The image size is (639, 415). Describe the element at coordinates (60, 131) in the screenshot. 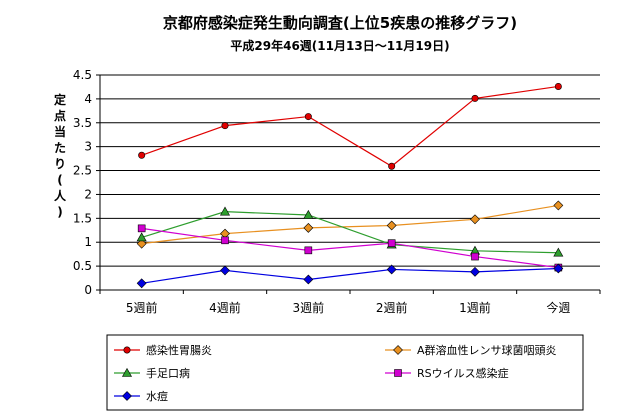

I see `y-axis-label-char: 当` at that location.